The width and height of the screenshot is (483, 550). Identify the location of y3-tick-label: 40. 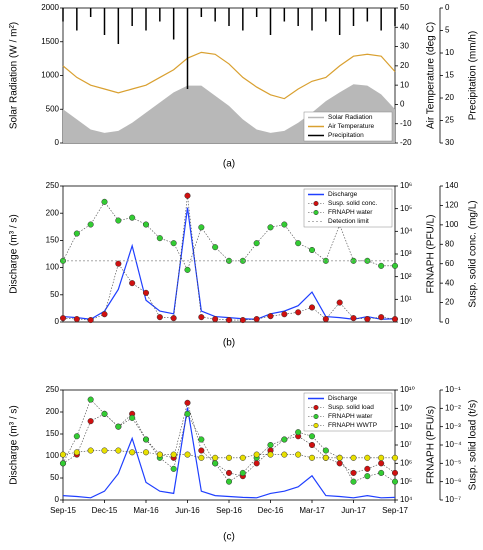
(449, 282).